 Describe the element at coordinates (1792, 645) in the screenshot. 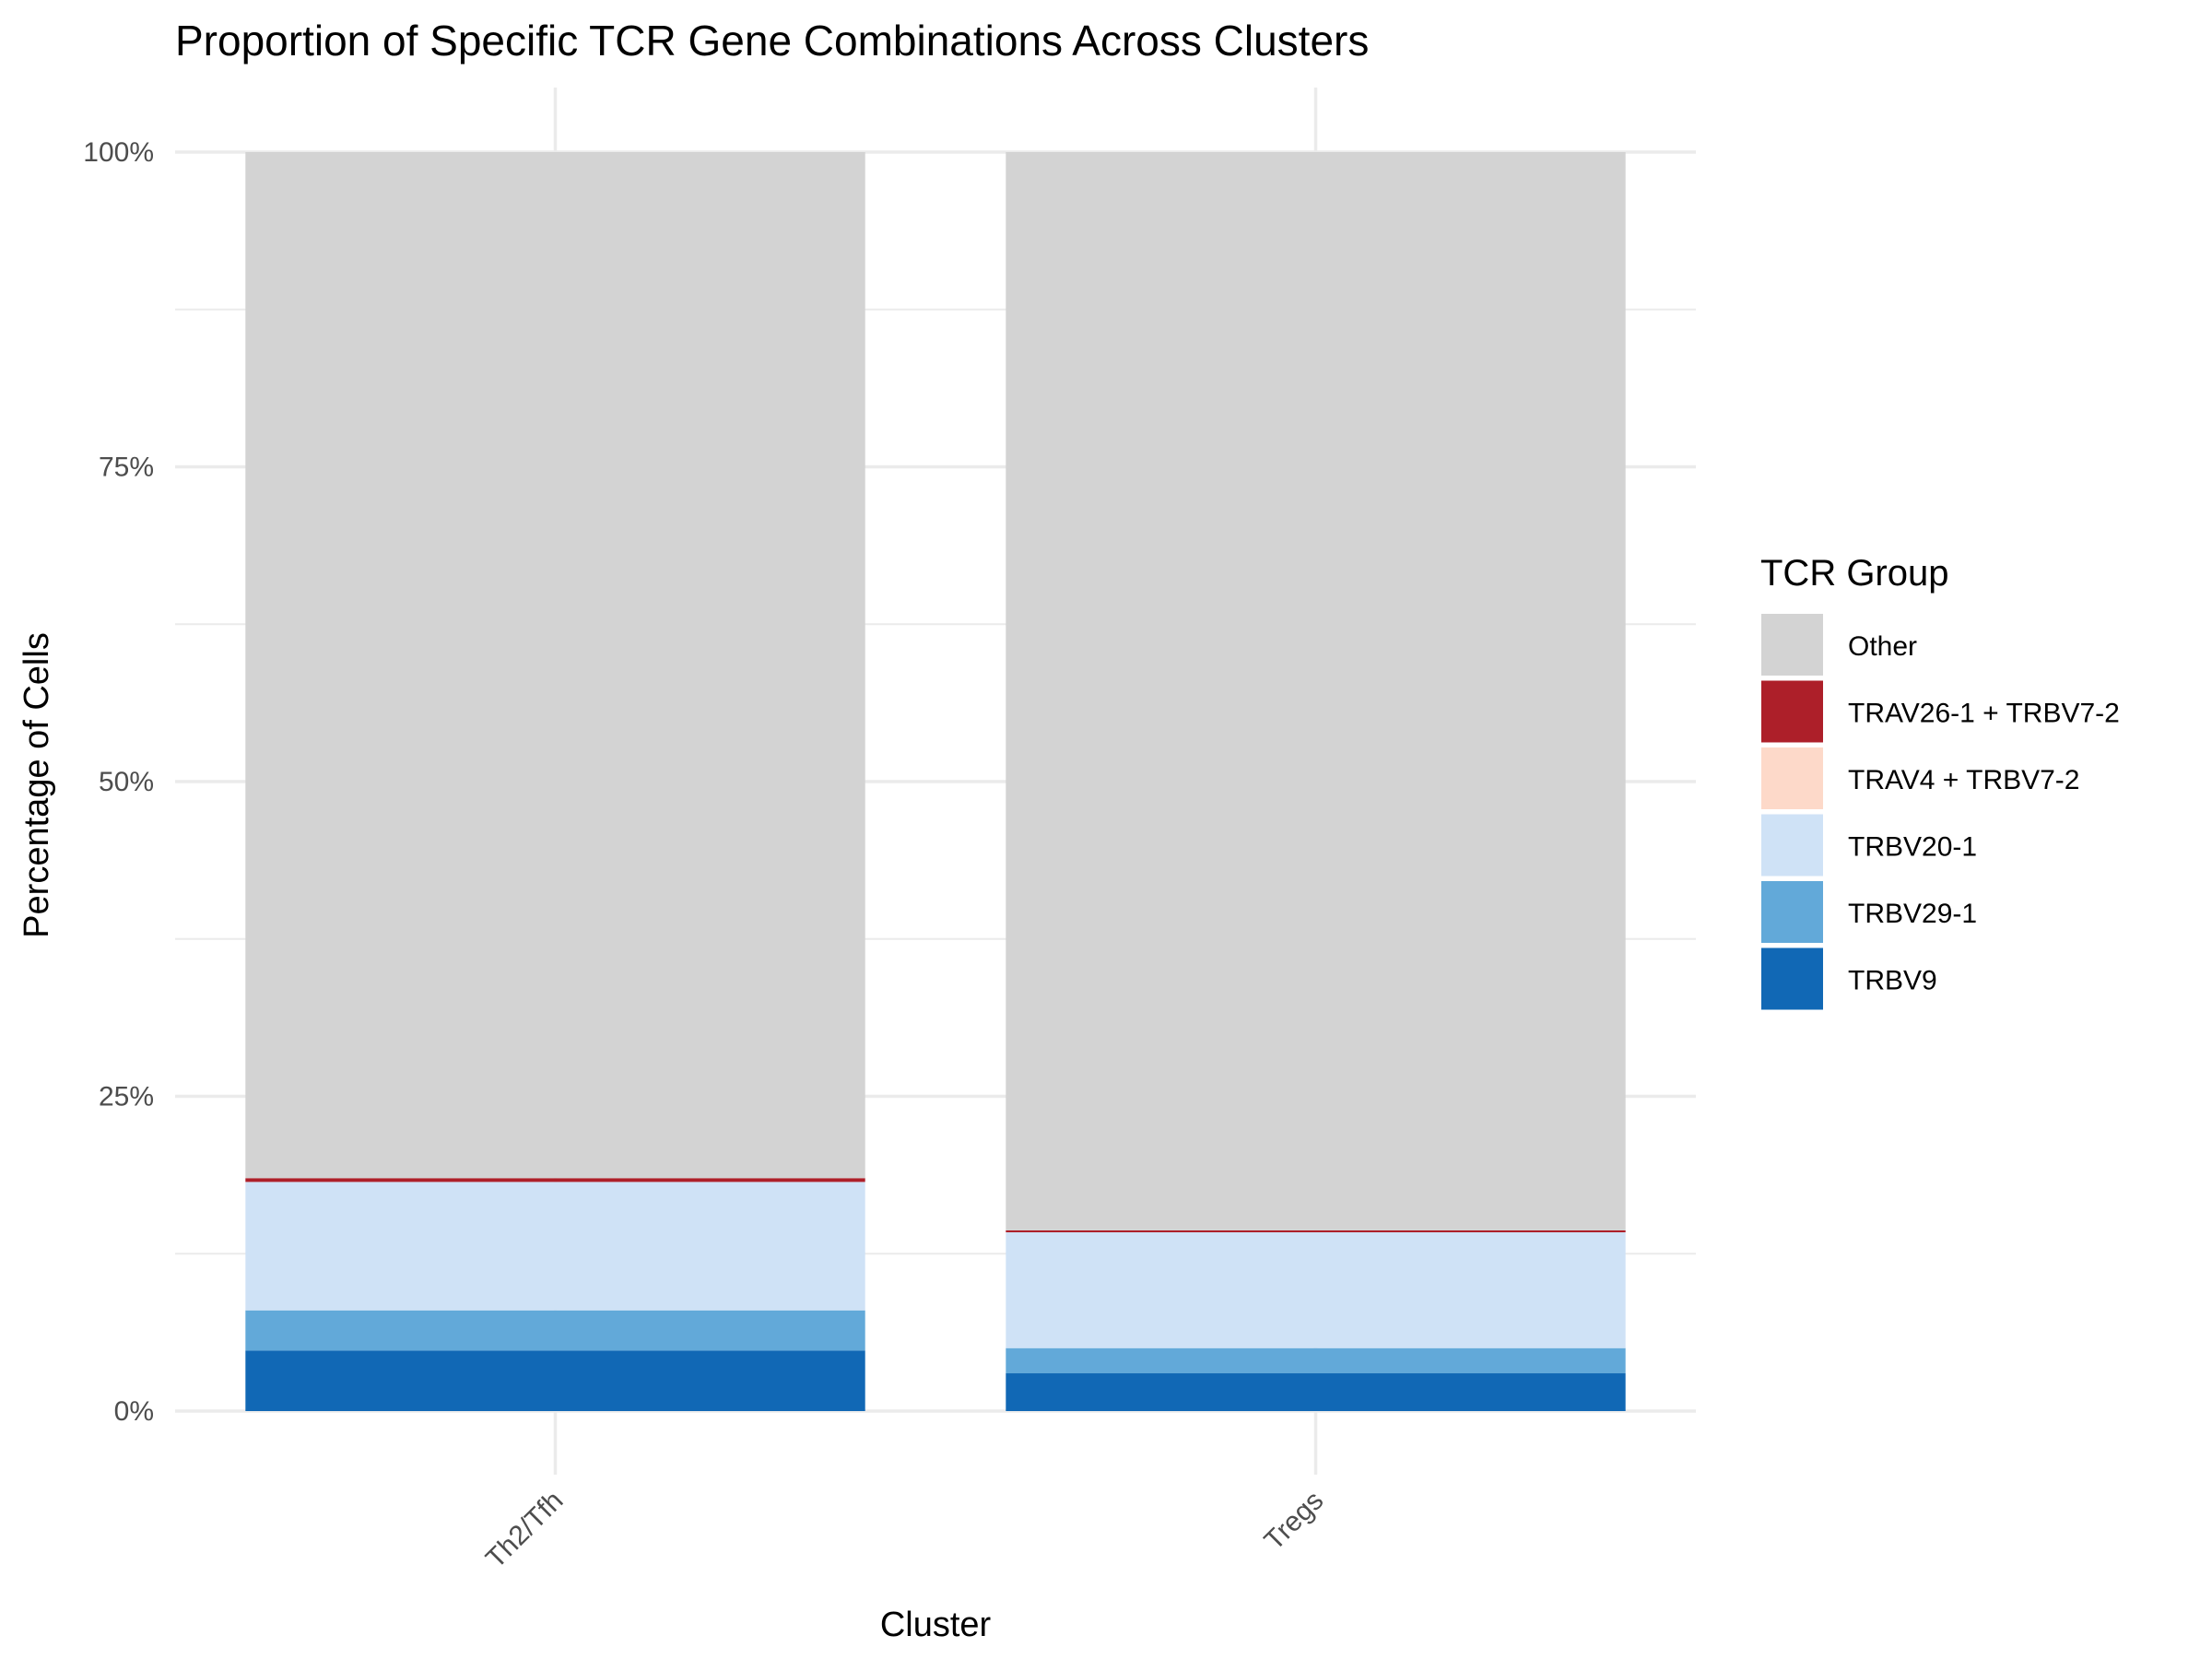

I see `legend-swatch-other` at that location.